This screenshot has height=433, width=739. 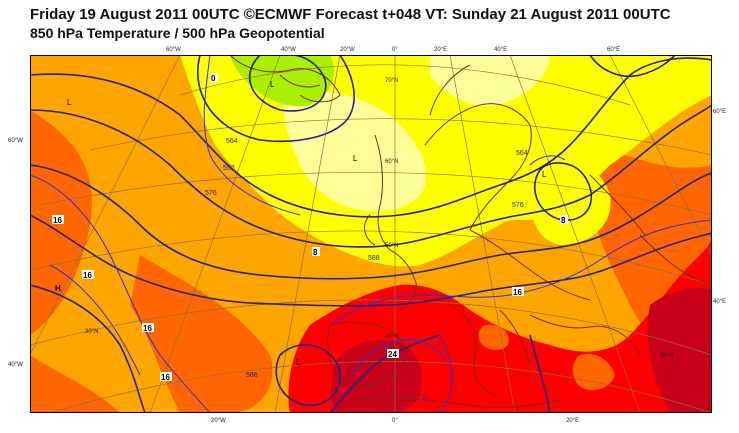 I want to click on lon-label-top: 40°E, so click(x=501, y=50).